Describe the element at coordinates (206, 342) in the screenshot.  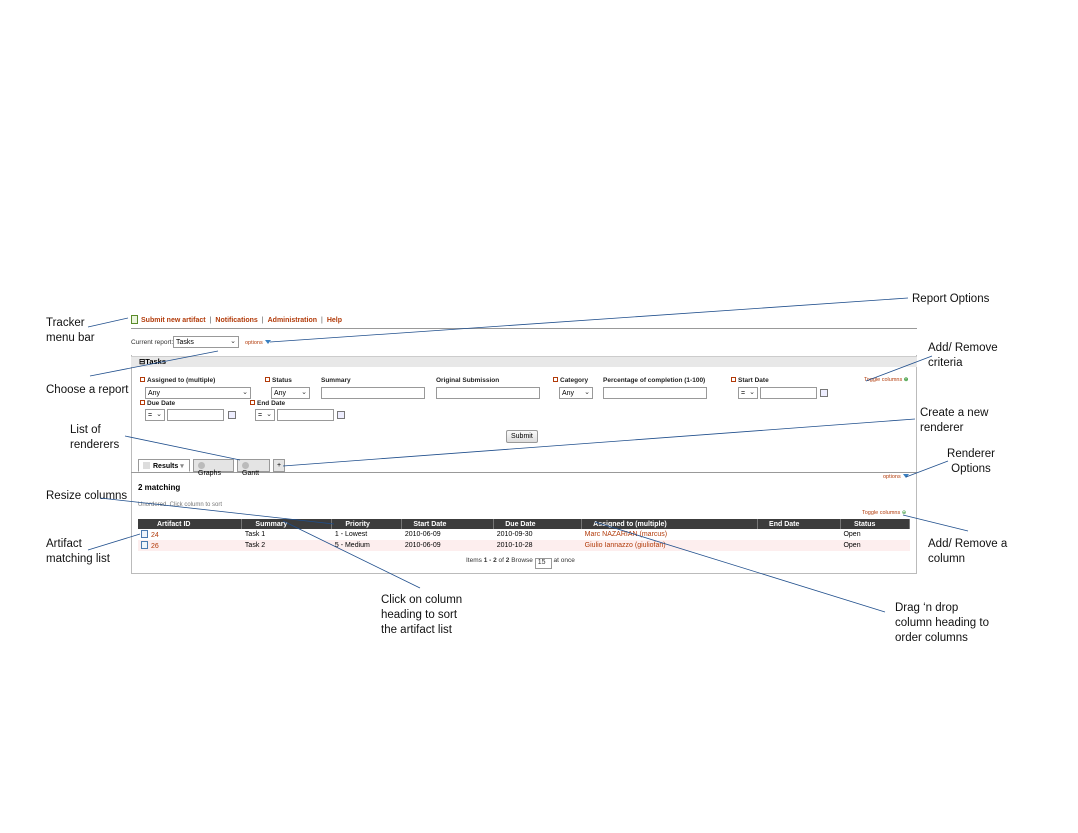
I see `report-select: Tasks ⌄` at that location.